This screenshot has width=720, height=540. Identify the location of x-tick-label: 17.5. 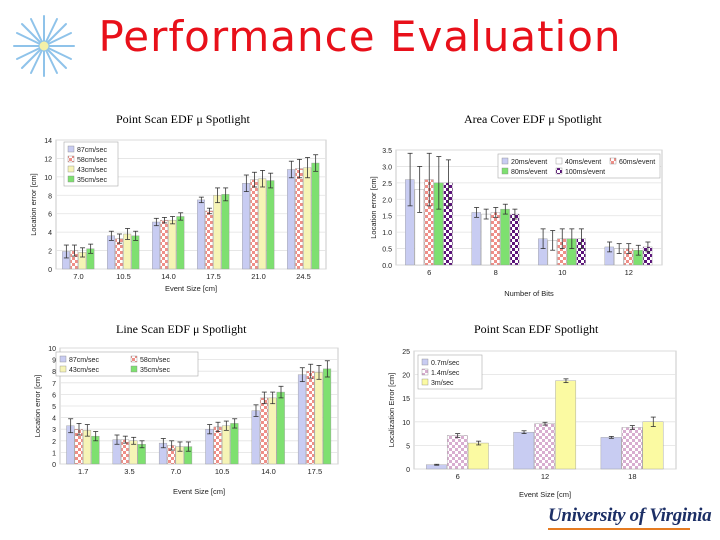
(315, 471).